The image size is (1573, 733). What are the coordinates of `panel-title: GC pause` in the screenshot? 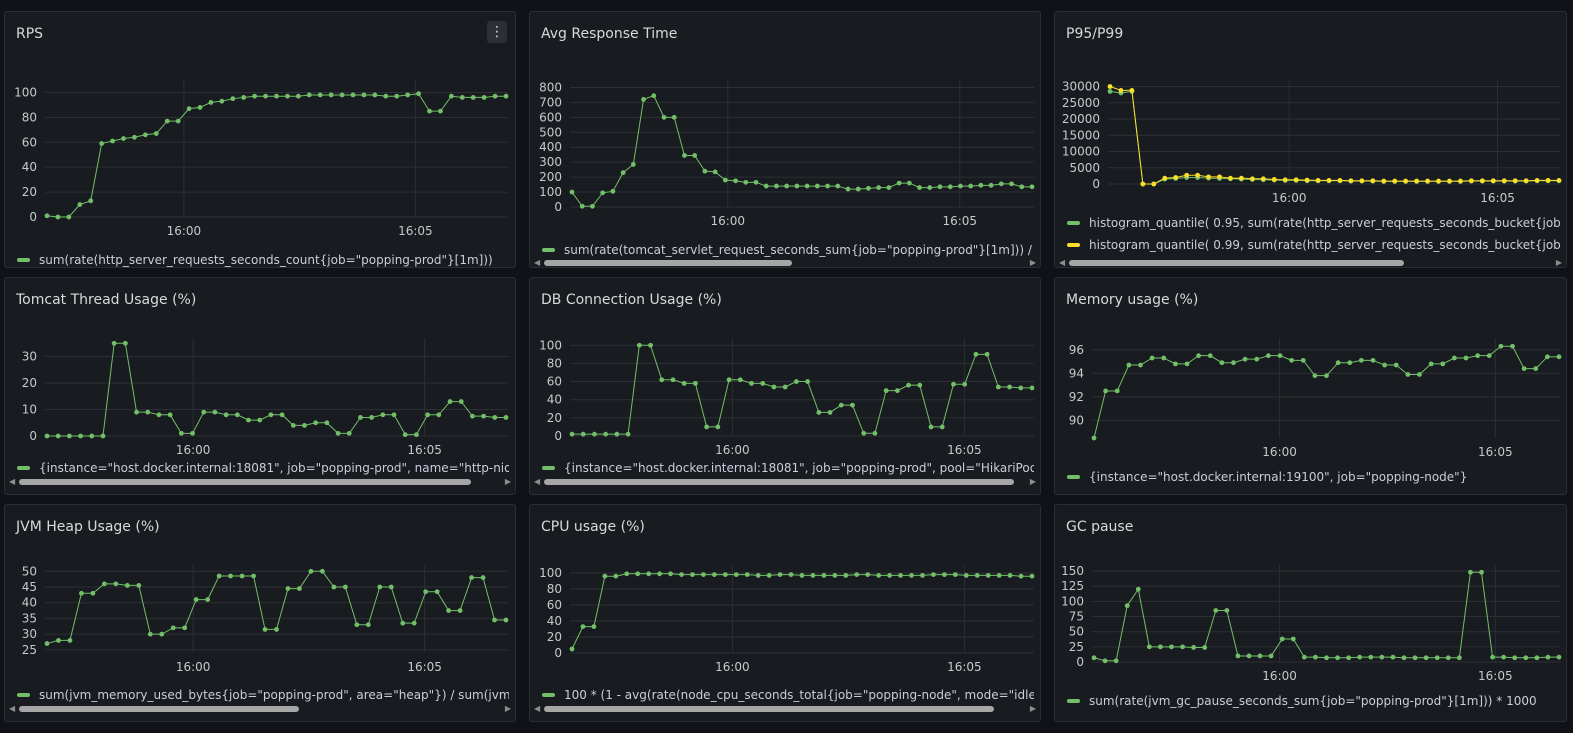 It's located at (1100, 527).